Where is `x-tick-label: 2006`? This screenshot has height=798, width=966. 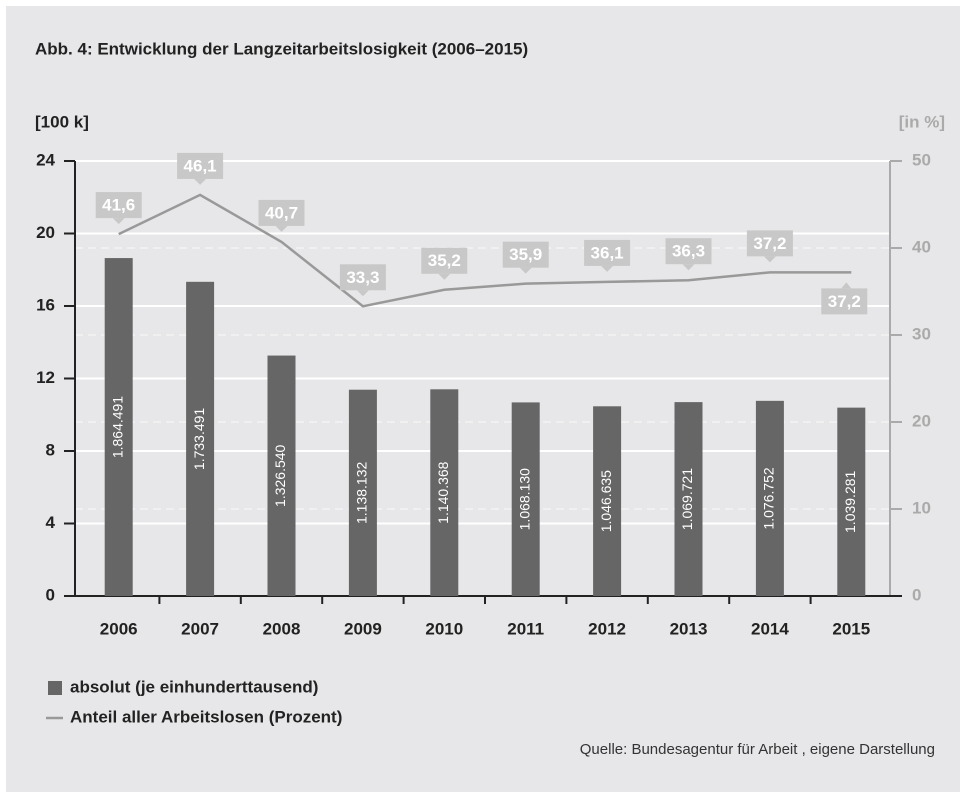
x-tick-label: 2006 is located at coordinates (119, 628).